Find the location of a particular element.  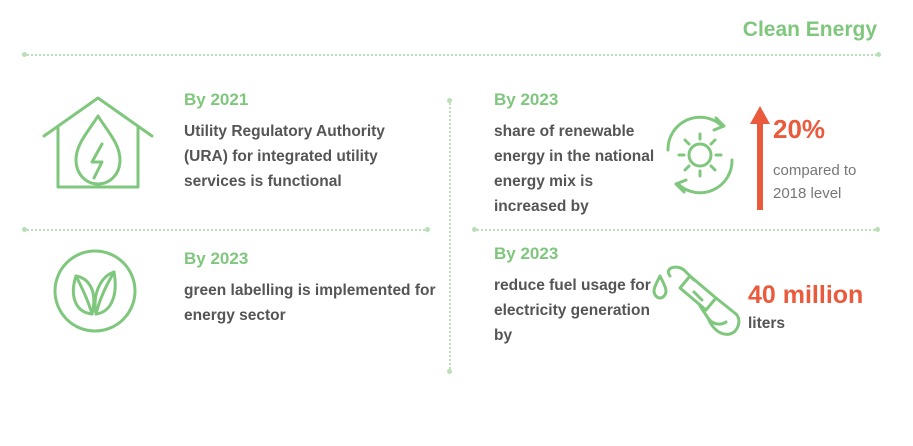

sun-cycle-icon is located at coordinates (700, 155).